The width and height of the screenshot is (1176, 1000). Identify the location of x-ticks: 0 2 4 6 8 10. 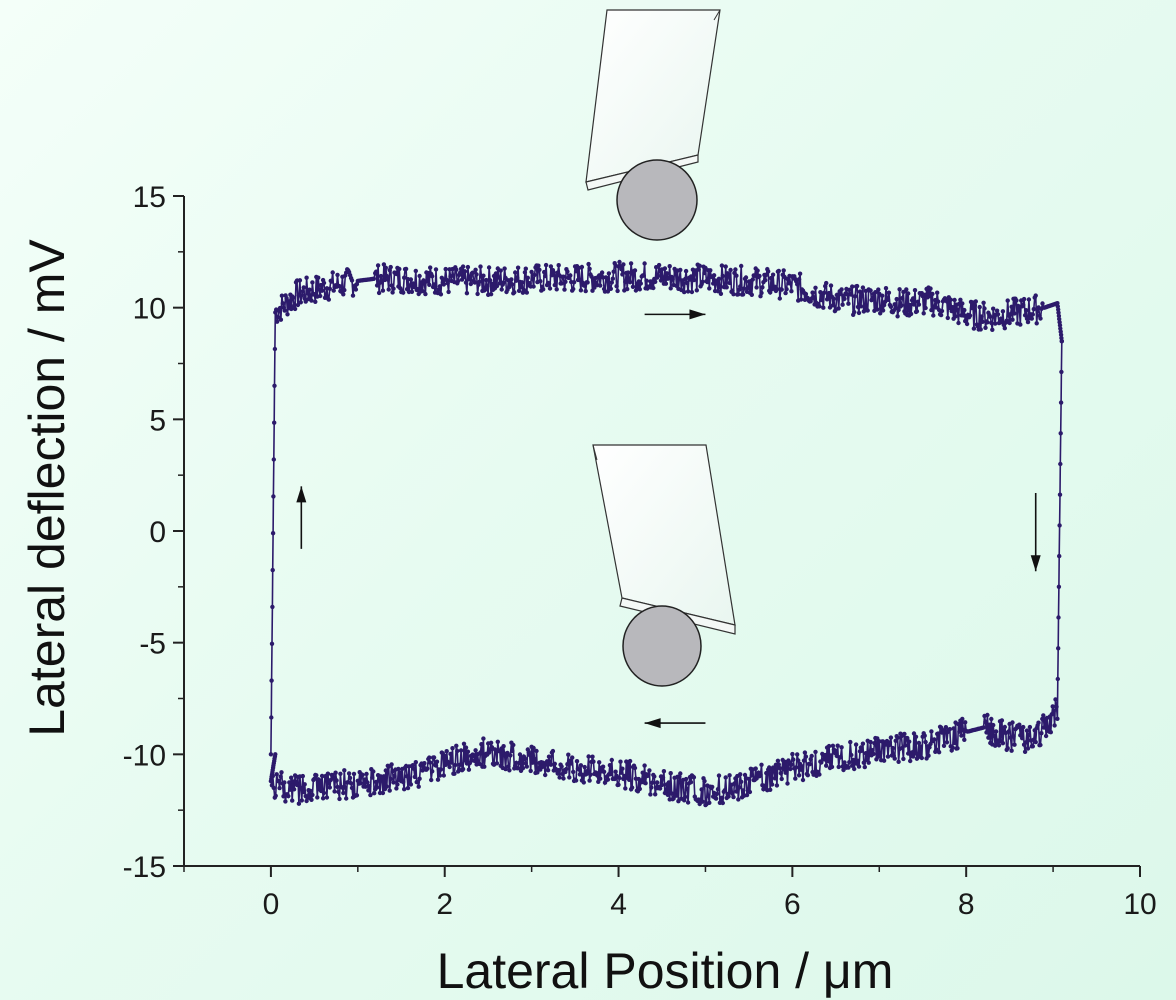
(670, 893).